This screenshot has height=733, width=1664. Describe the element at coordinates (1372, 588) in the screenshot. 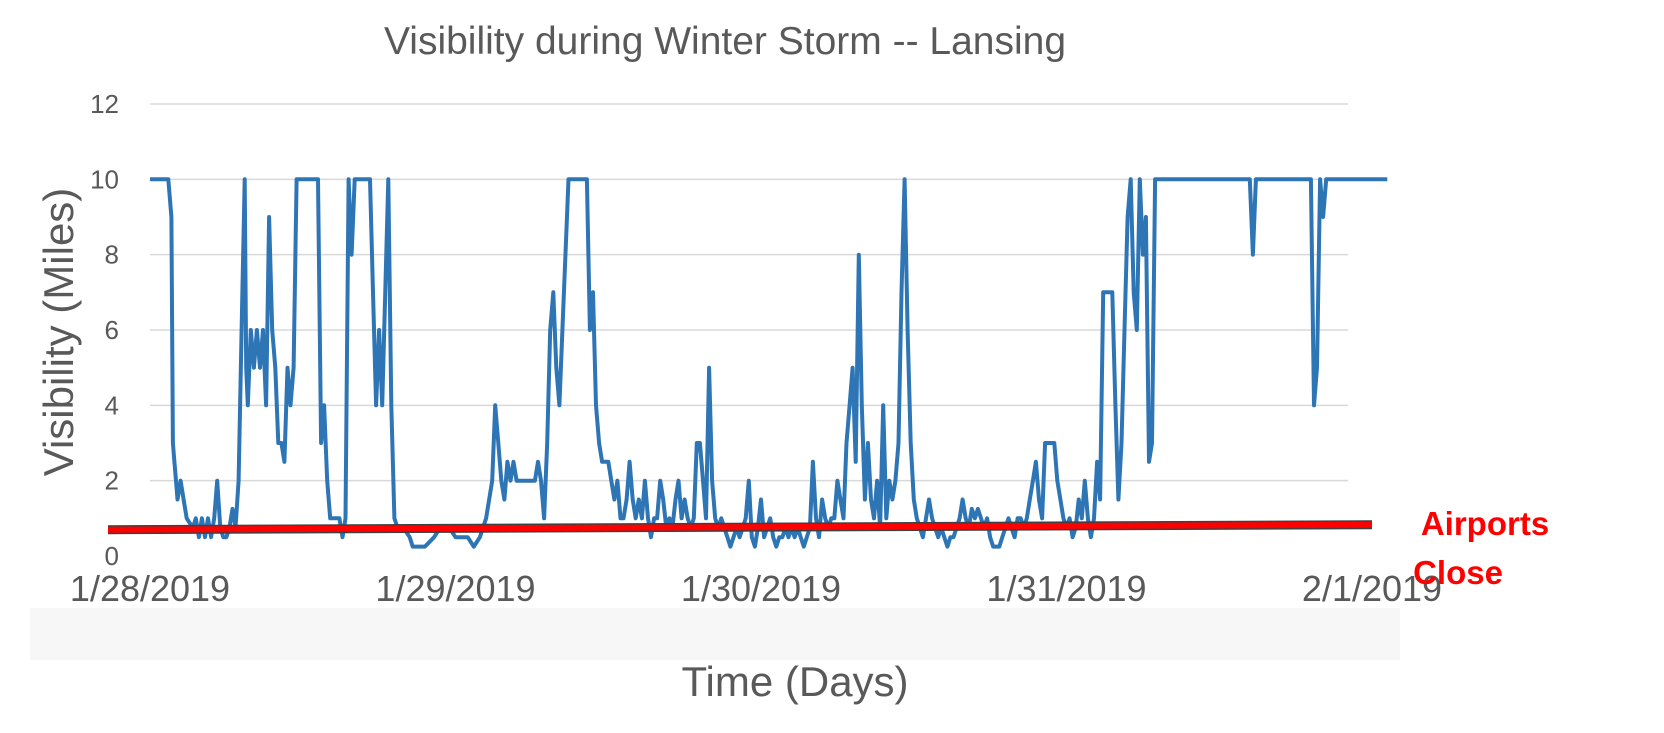

I see `x-tick-label: 2/1/2019` at that location.